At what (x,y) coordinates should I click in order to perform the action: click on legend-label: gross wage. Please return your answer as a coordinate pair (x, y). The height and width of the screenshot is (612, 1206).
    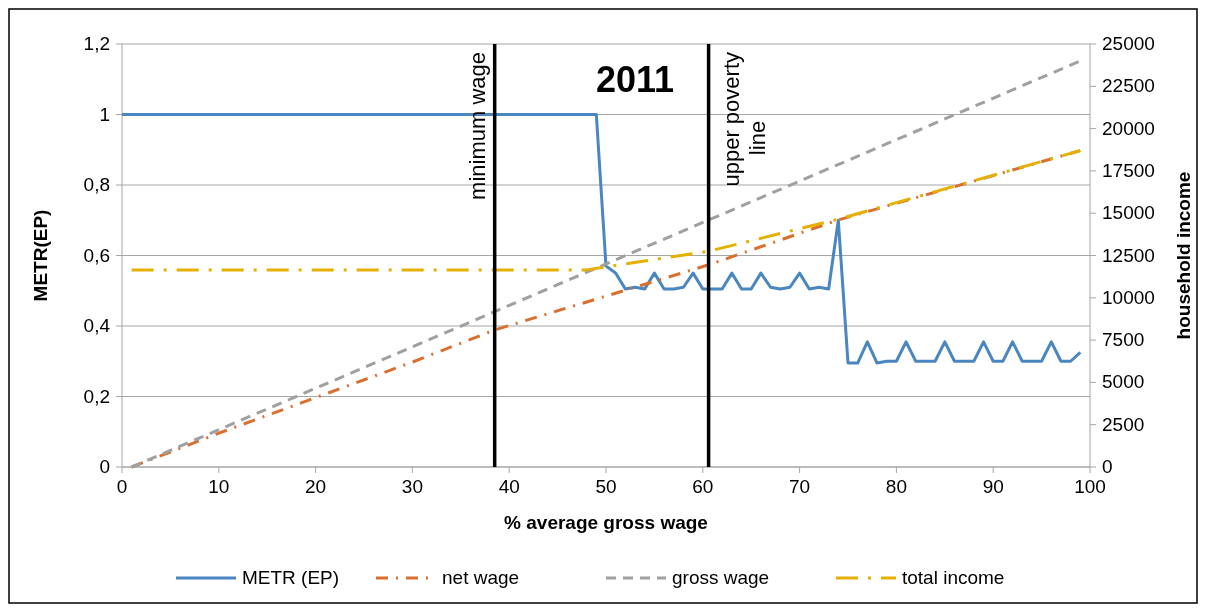
    Looking at the image, I should click on (721, 577).